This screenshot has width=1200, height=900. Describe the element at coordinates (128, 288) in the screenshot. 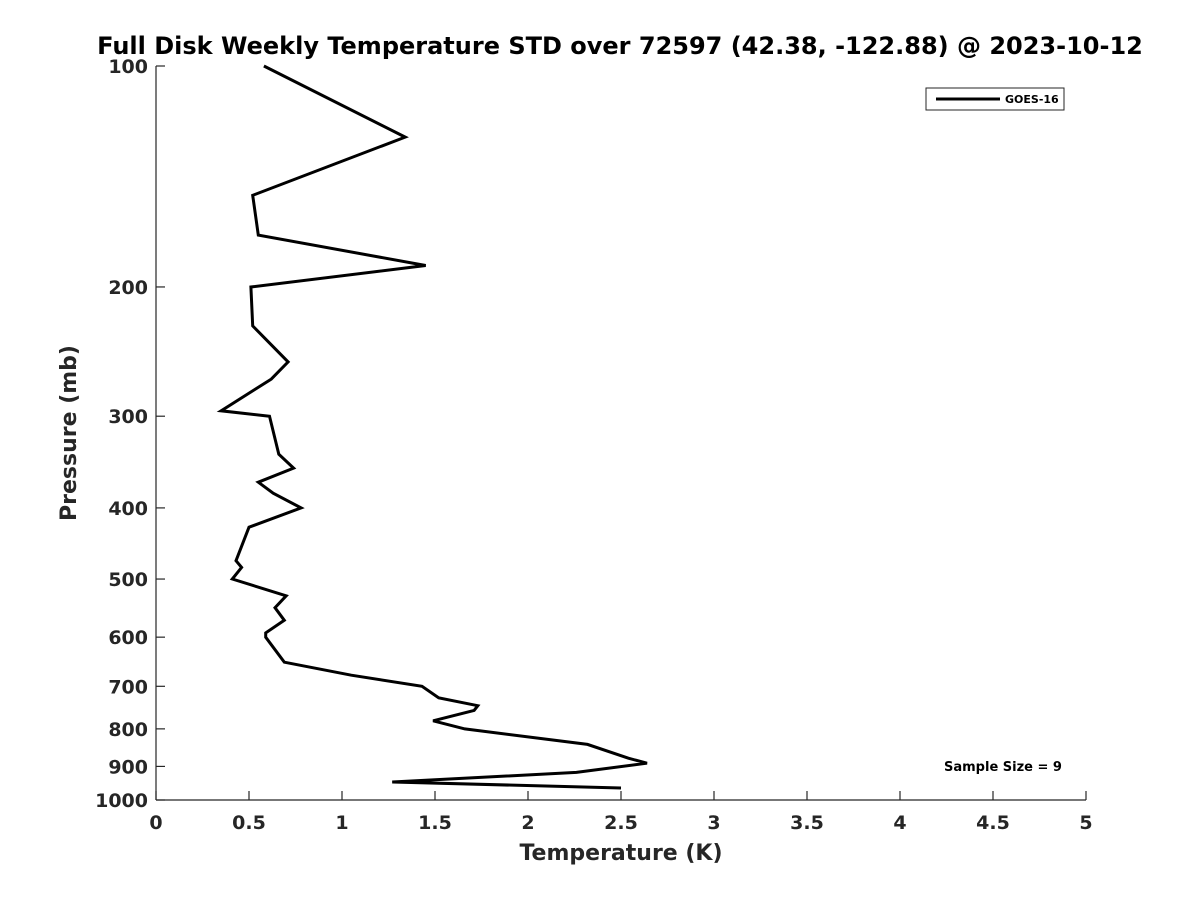

I see `y-tick-label: 200` at that location.